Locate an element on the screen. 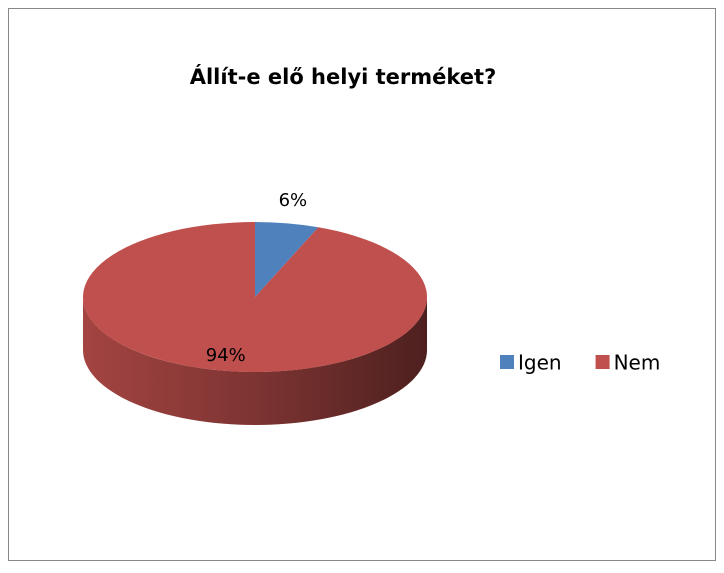 This screenshot has width=724, height=573. data-label: 94% is located at coordinates (226, 355).